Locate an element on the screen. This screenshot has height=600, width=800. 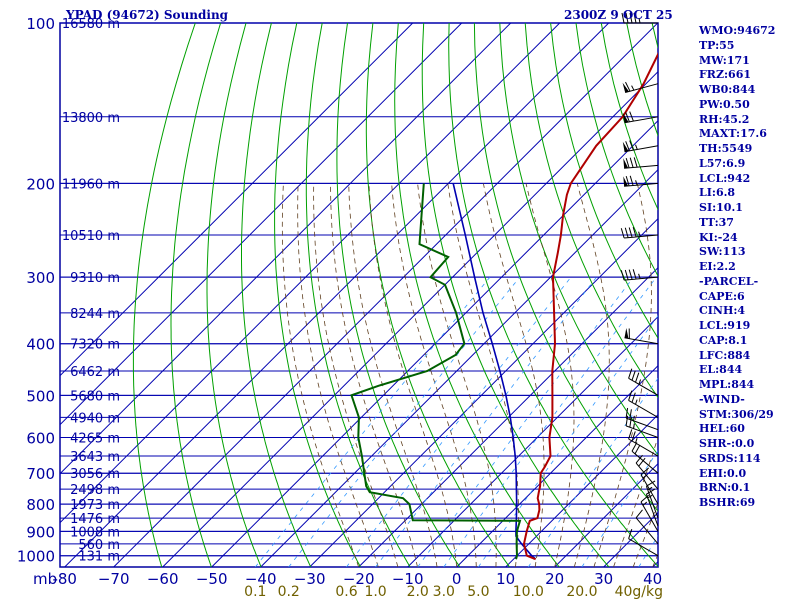
sounding-index-item: -PARCEL- is located at coordinates (729, 281).